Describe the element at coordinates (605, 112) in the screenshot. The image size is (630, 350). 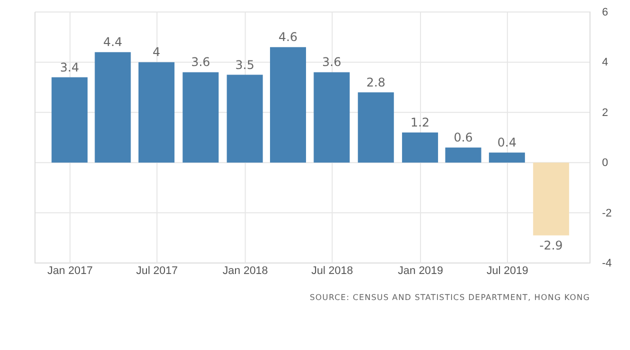
I see `y-tick-label: 2` at that location.